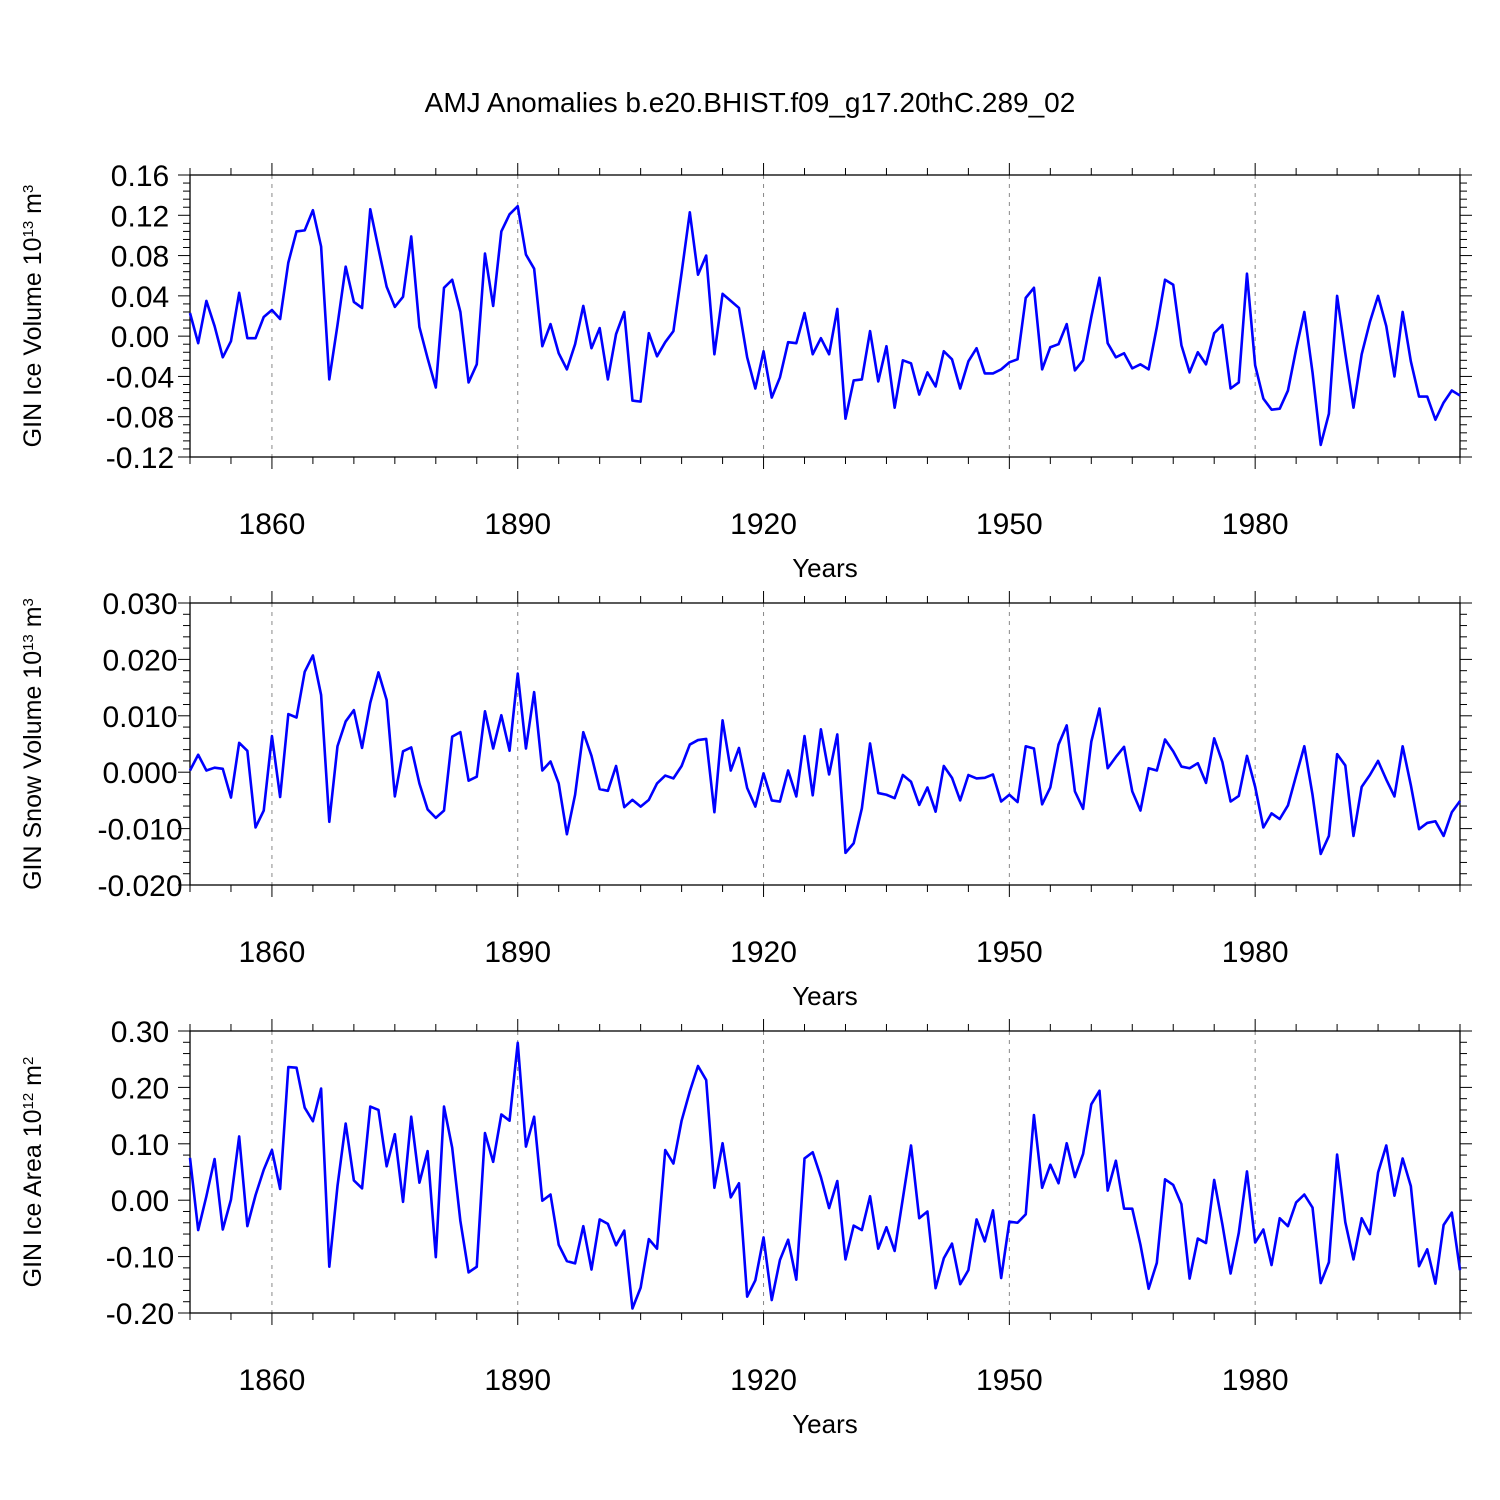 This screenshot has height=1500, width=1500. I want to click on y-axis-label-exponent: 2, so click(28, 1061).